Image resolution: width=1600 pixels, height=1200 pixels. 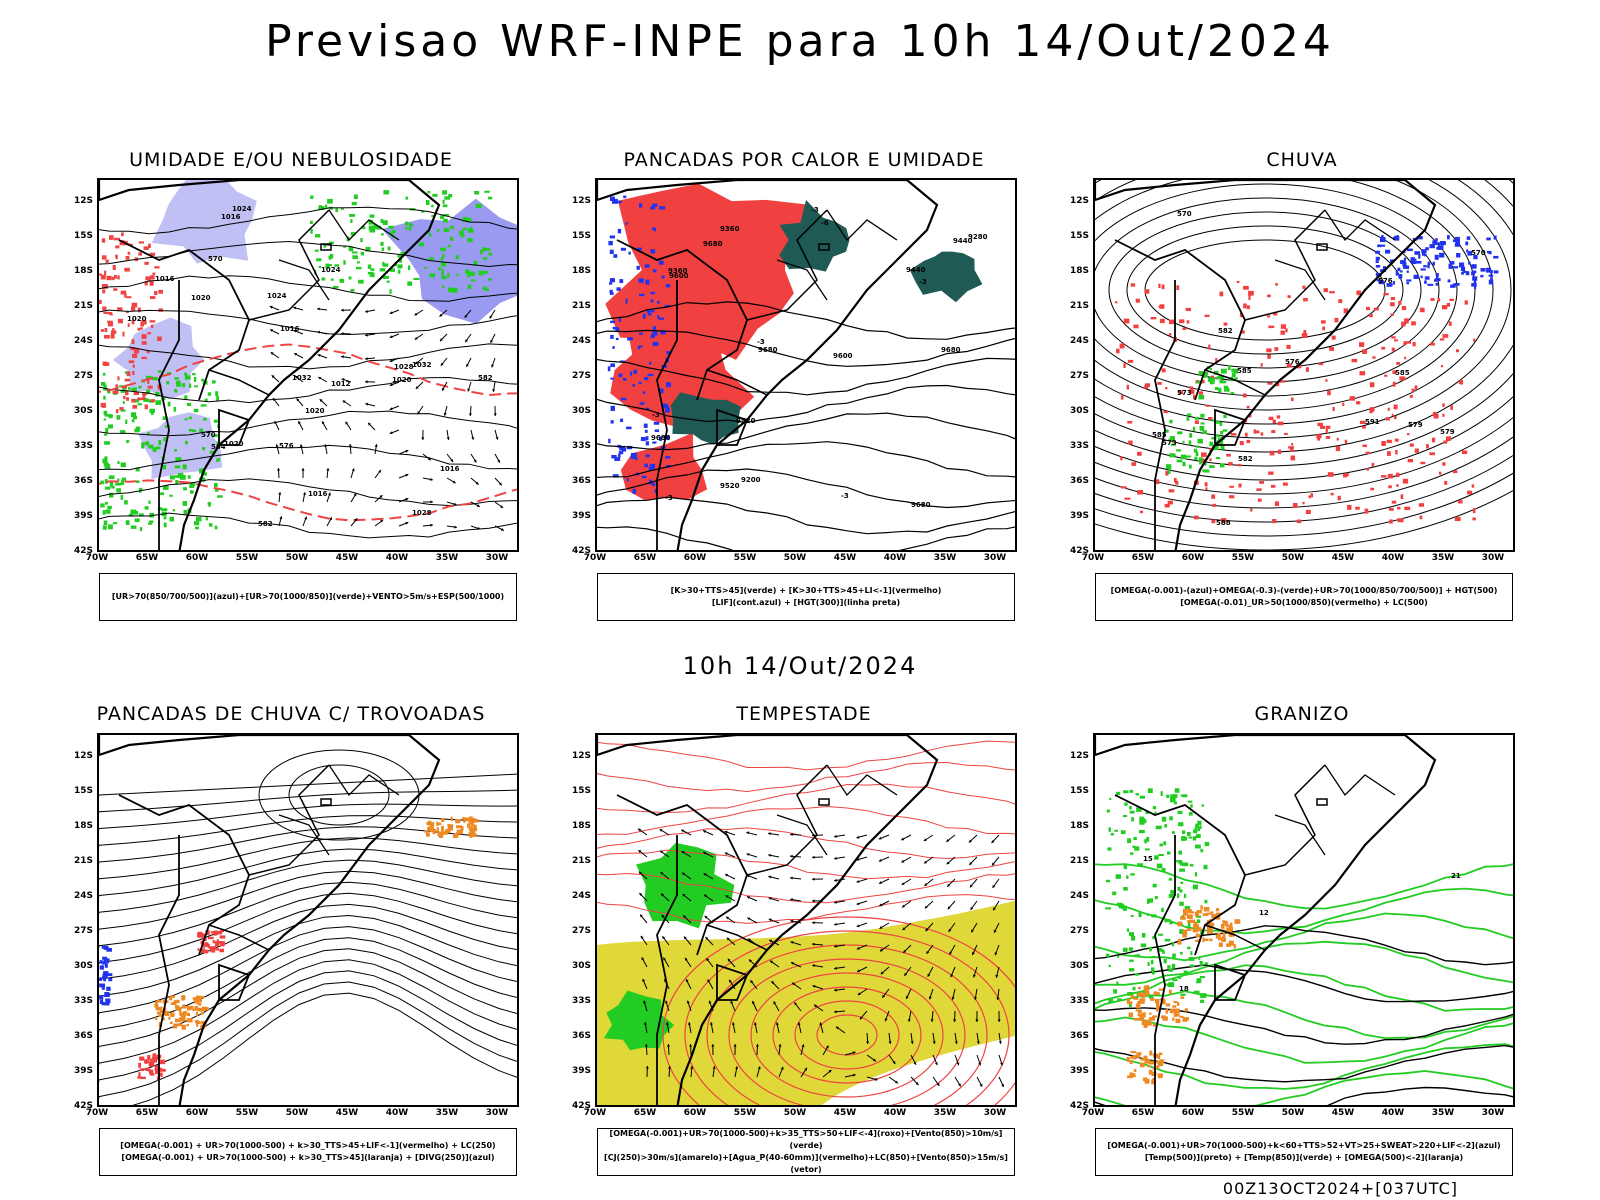 I want to click on map-svg, so click(x=806, y=920).